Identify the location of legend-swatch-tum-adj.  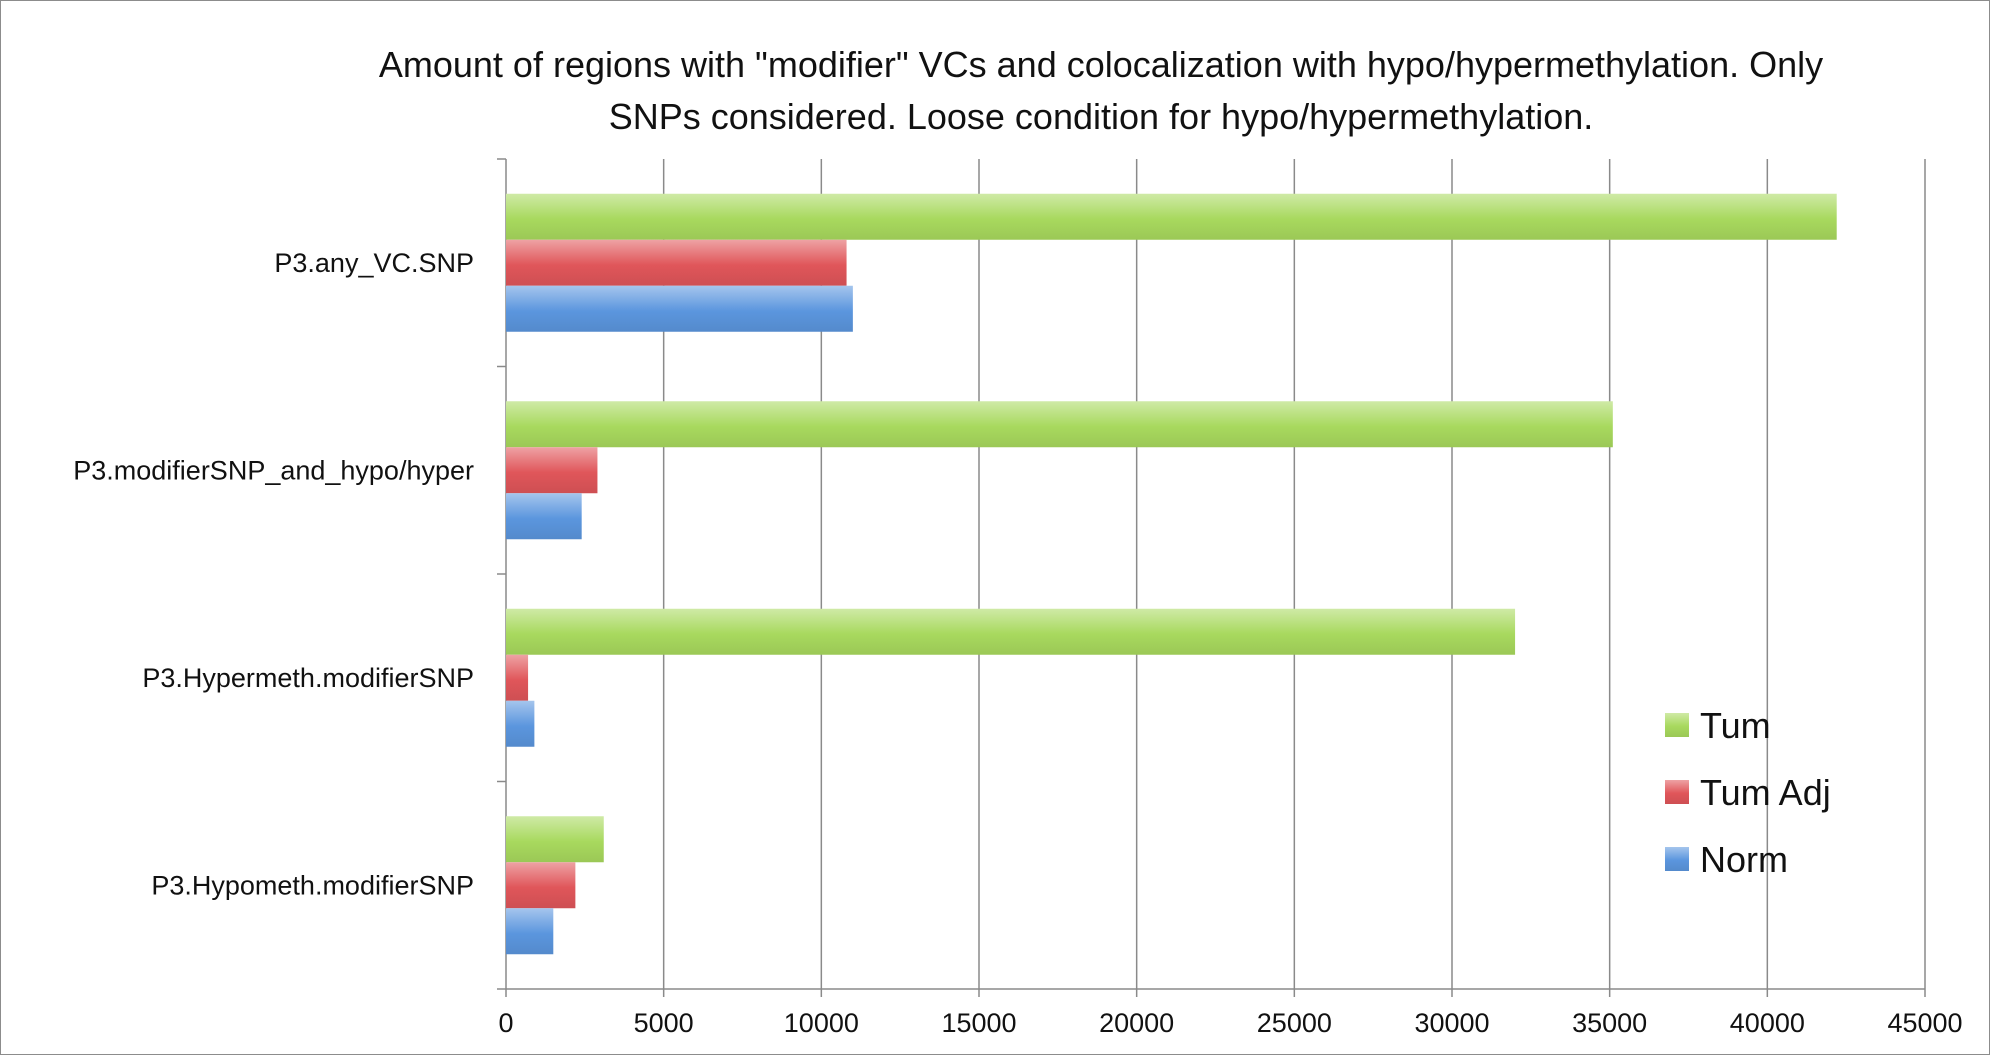
(1677, 792).